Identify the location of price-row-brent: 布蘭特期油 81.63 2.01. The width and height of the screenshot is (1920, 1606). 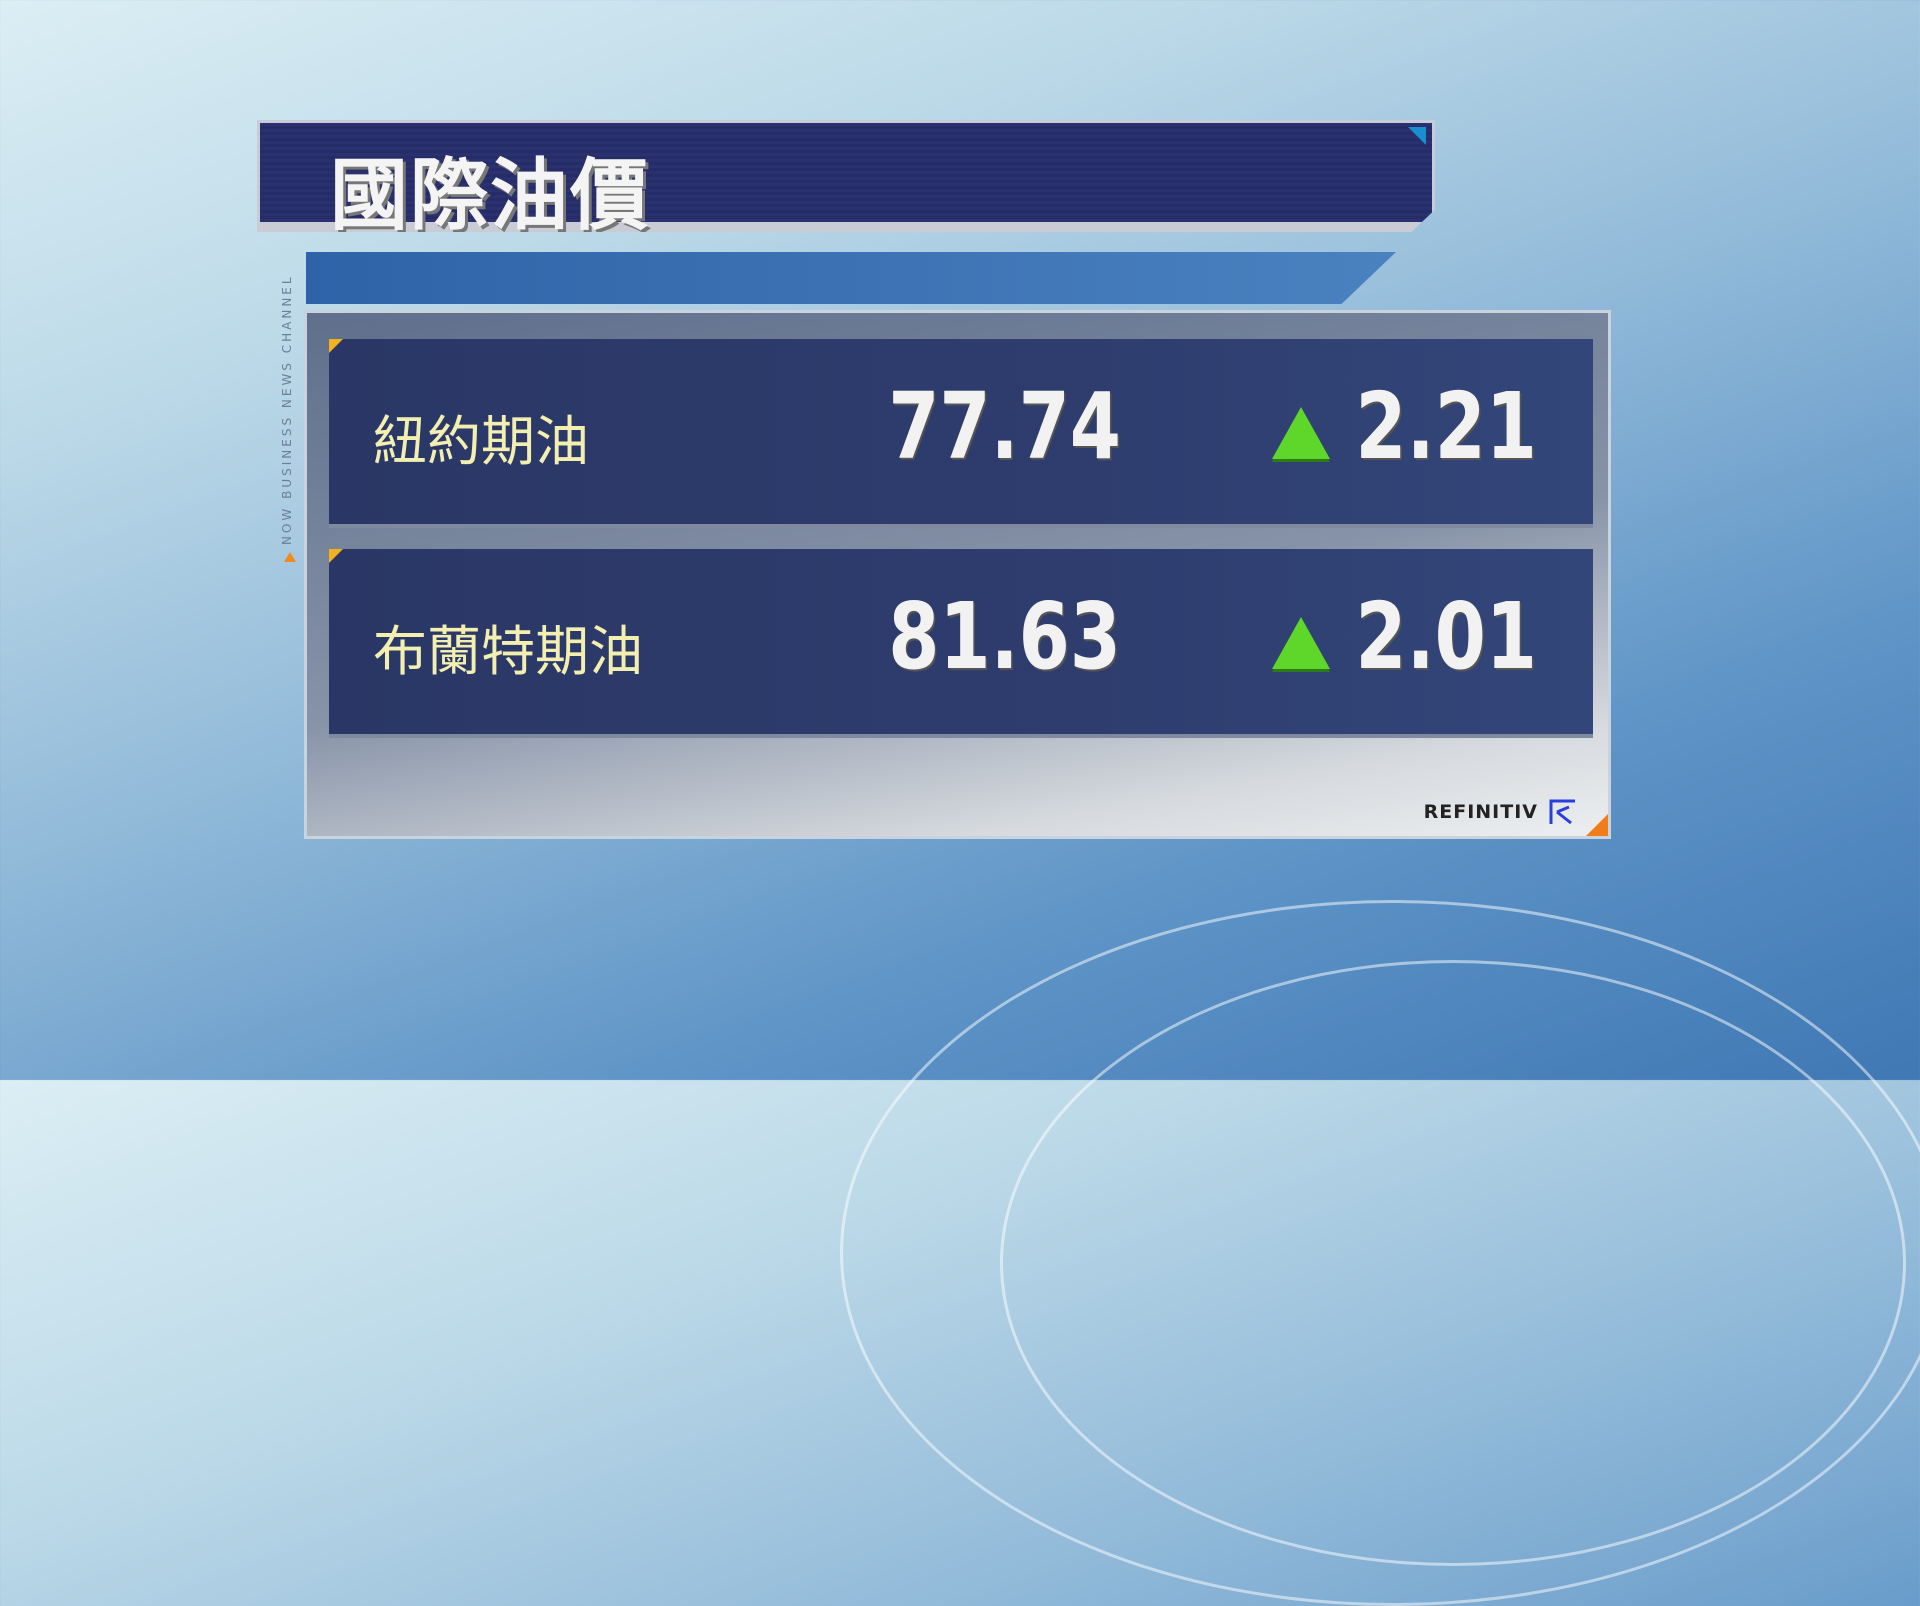
(961, 643).